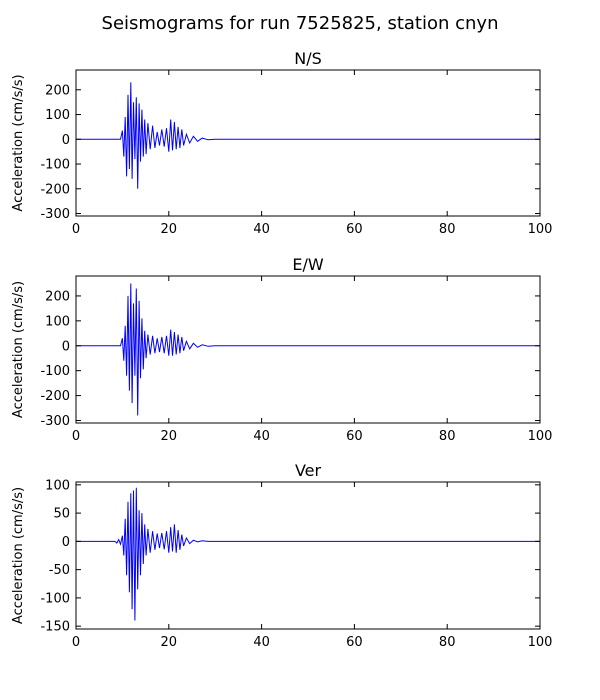  I want to click on y-tick-label: -50, so click(59, 570).